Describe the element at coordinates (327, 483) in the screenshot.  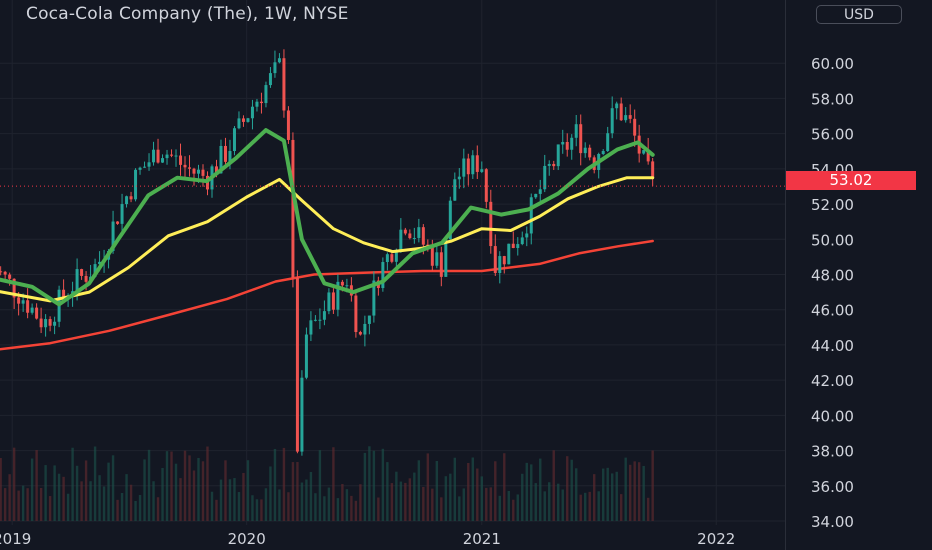
I see `volume-bars` at that location.